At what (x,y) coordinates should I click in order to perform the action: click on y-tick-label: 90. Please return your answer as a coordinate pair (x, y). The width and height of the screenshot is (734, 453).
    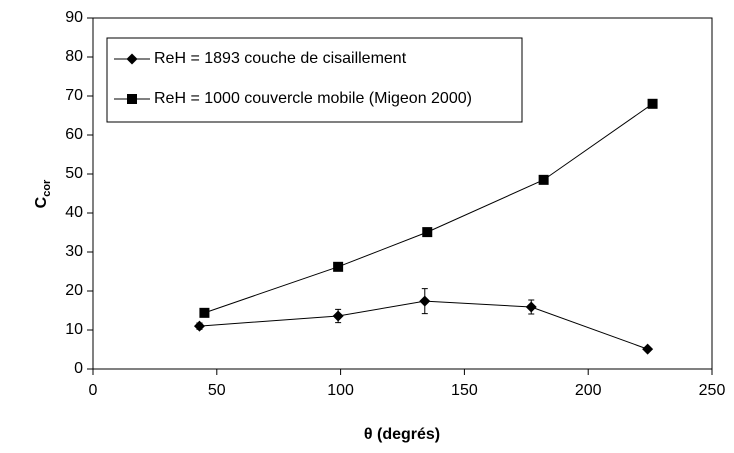
    Looking at the image, I should click on (74, 17).